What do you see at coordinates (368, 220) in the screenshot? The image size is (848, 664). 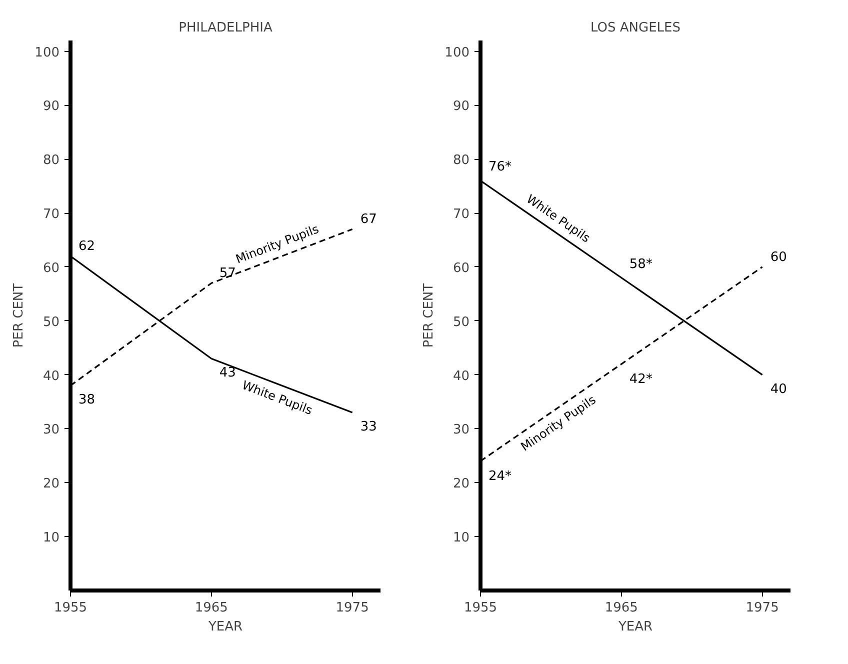 I see `data-label: 67` at bounding box center [368, 220].